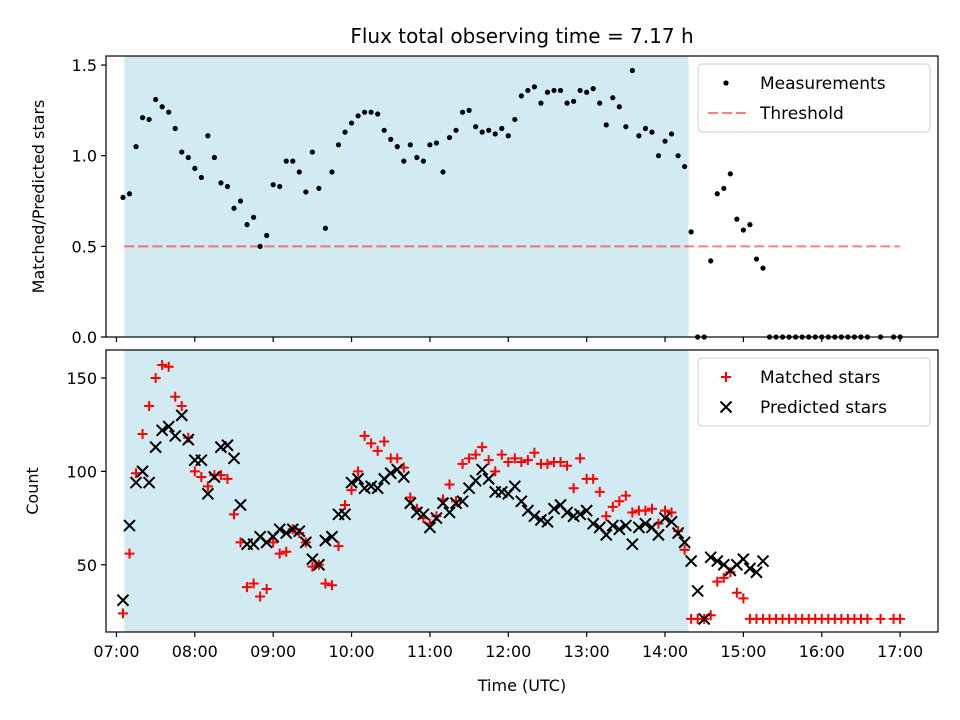  Describe the element at coordinates (726, 377) in the screenshot. I see `legend-matched-swatch` at that location.